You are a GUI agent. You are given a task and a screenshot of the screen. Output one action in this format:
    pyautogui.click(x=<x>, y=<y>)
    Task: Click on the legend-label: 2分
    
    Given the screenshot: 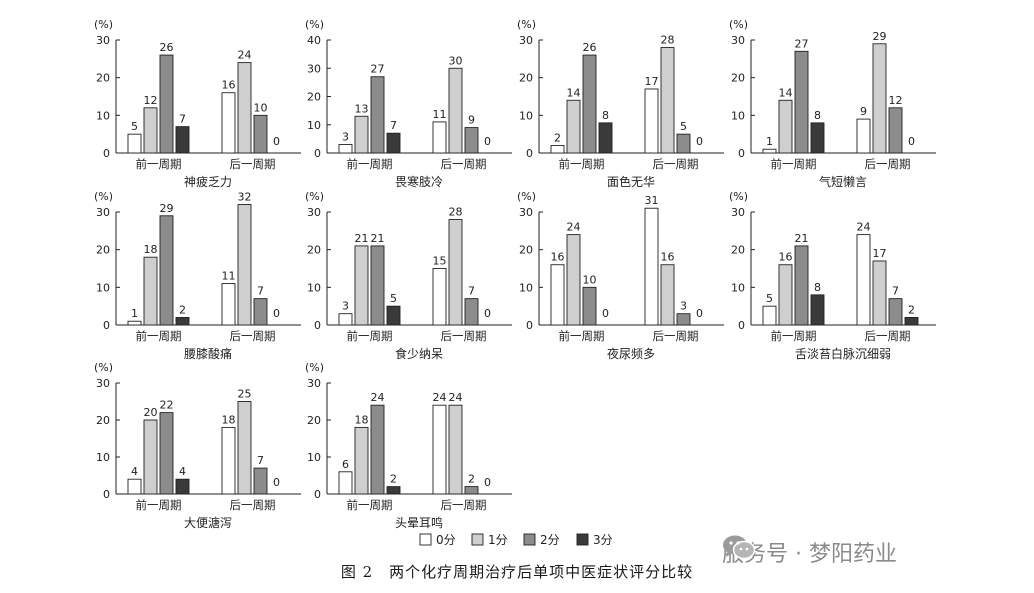 What is the action you would take?
    pyautogui.click(x=550, y=540)
    